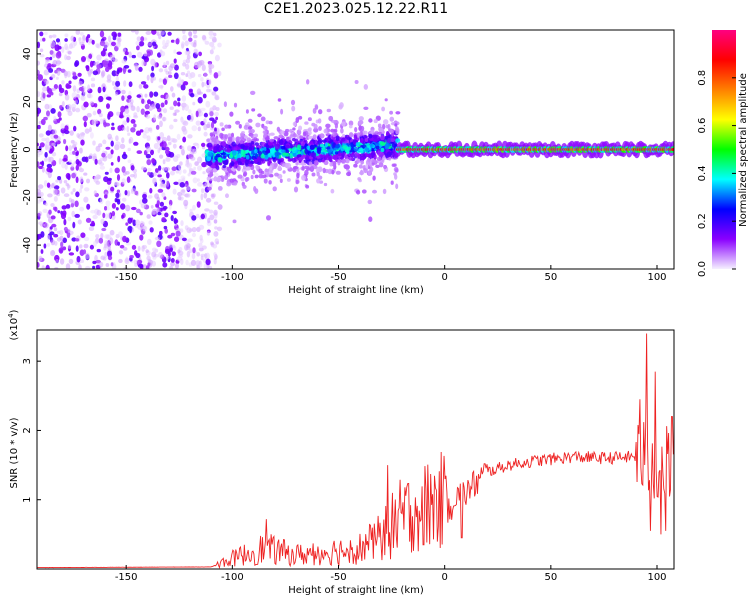  Describe the element at coordinates (702, 126) in the screenshot. I see `colorbar-tick-label: 0.6` at that location.